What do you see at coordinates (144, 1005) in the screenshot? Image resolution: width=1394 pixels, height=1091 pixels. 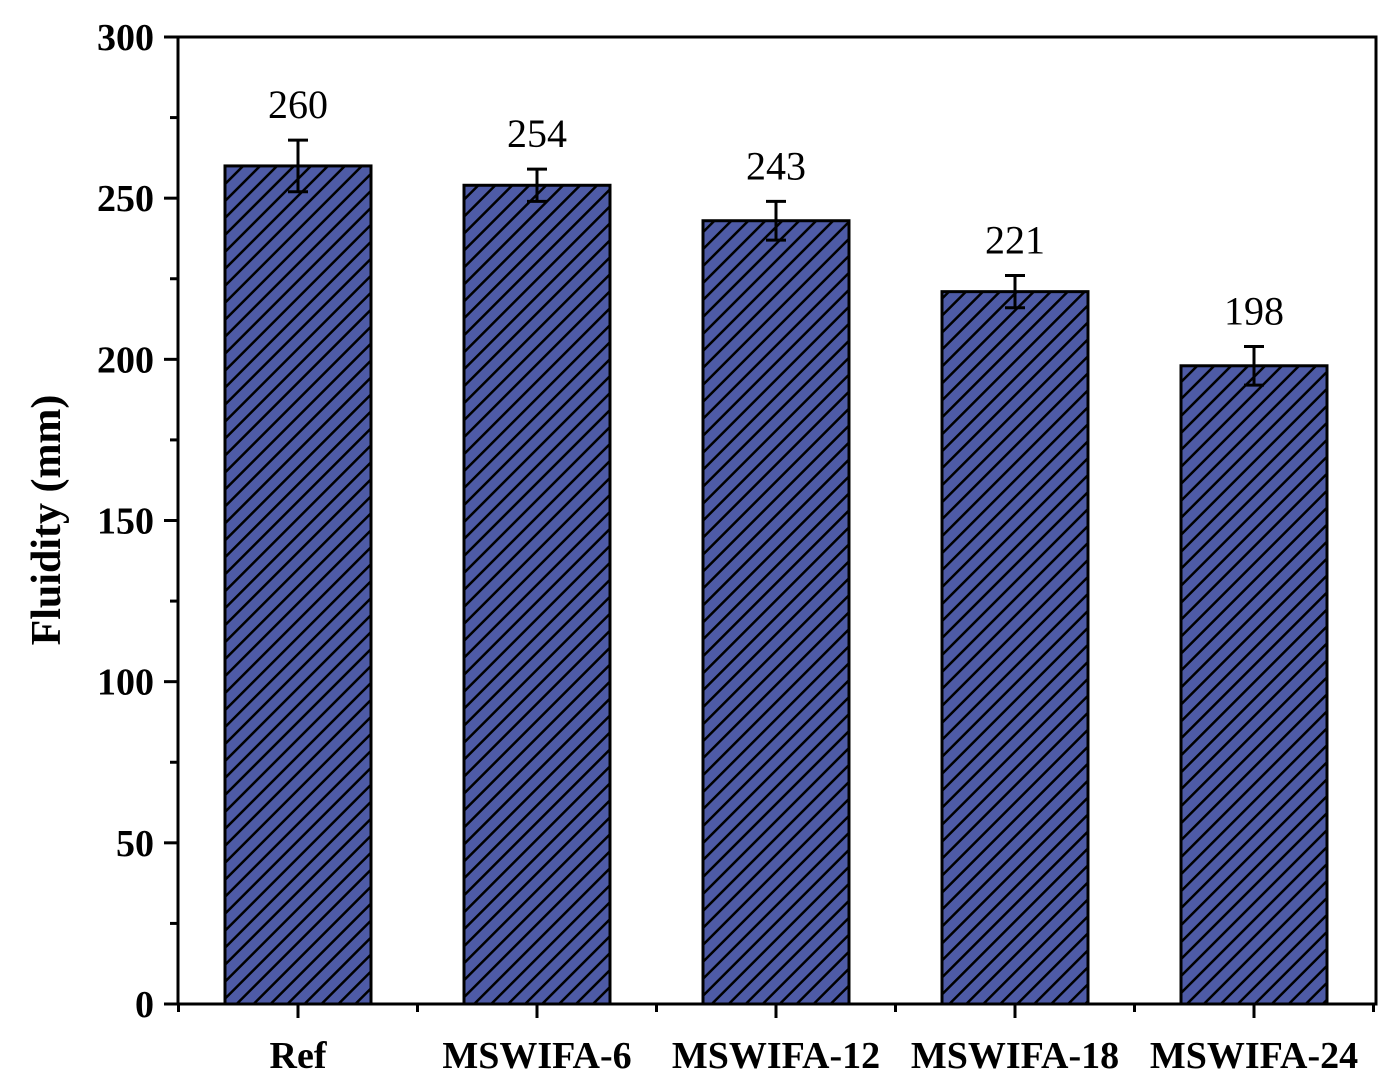 I see `y-tick-label: 0` at bounding box center [144, 1005].